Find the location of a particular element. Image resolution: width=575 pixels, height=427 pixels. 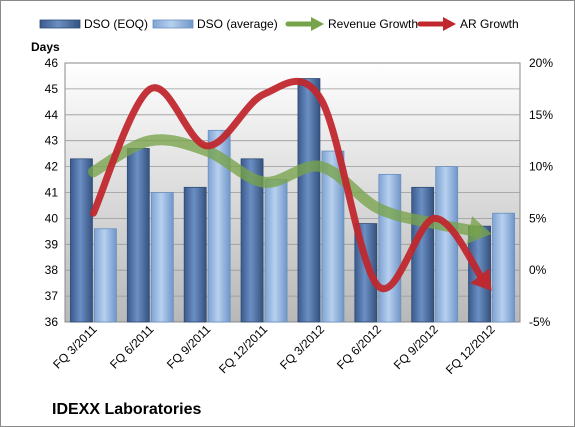

legend-swatch-dso-eoq is located at coordinates (60, 24).